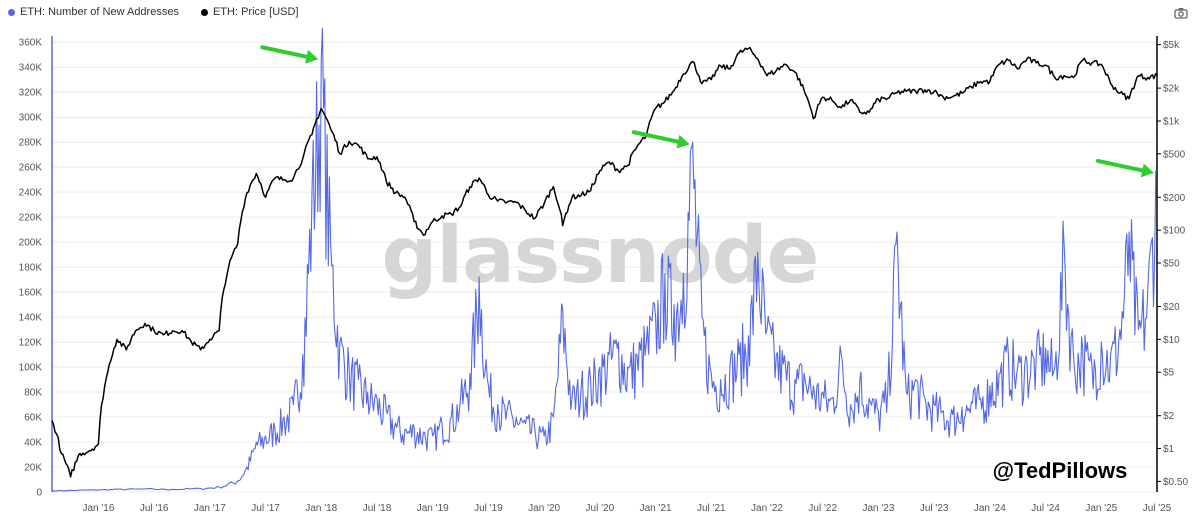  I want to click on x-tick-label: Jan '21, so click(656, 508).